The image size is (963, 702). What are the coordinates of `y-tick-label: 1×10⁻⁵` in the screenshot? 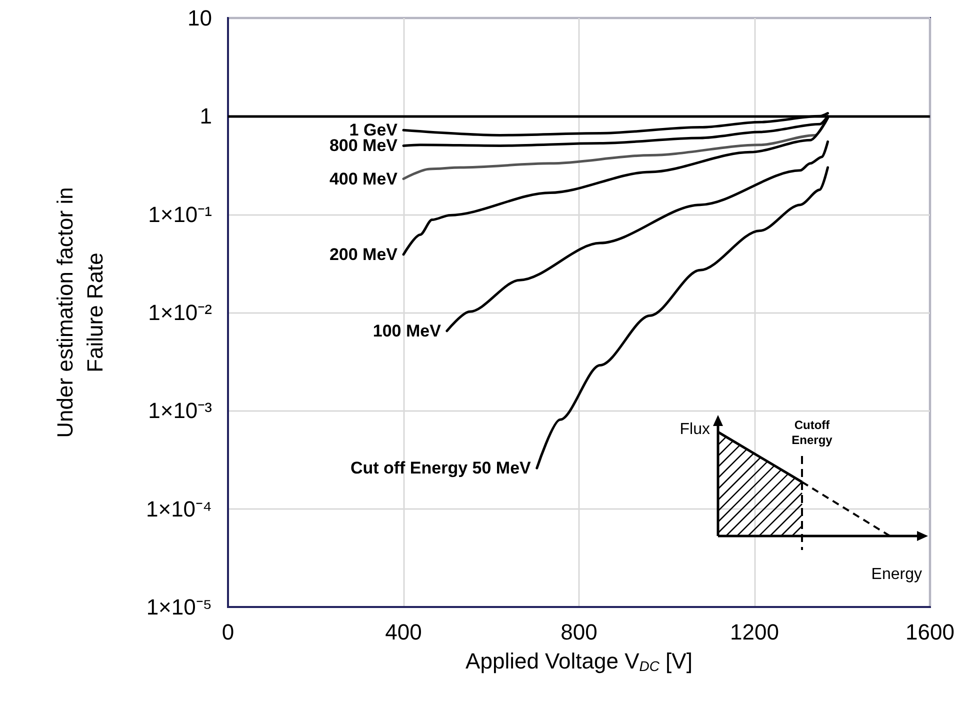 It's located at (179, 607).